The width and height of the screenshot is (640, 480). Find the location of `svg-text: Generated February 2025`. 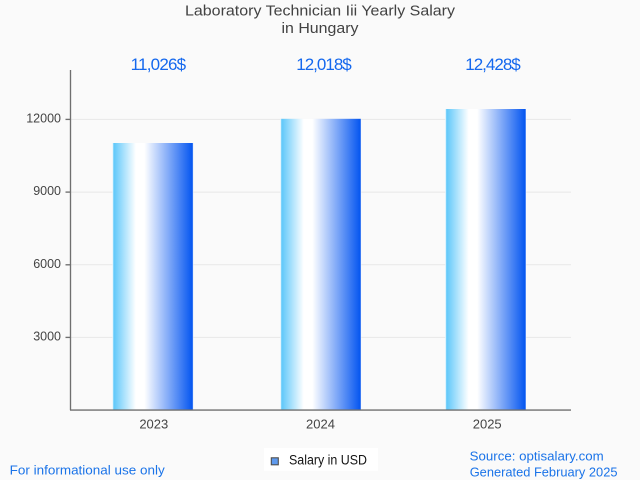

svg-text: Generated February 2025 is located at coordinates (544, 471).